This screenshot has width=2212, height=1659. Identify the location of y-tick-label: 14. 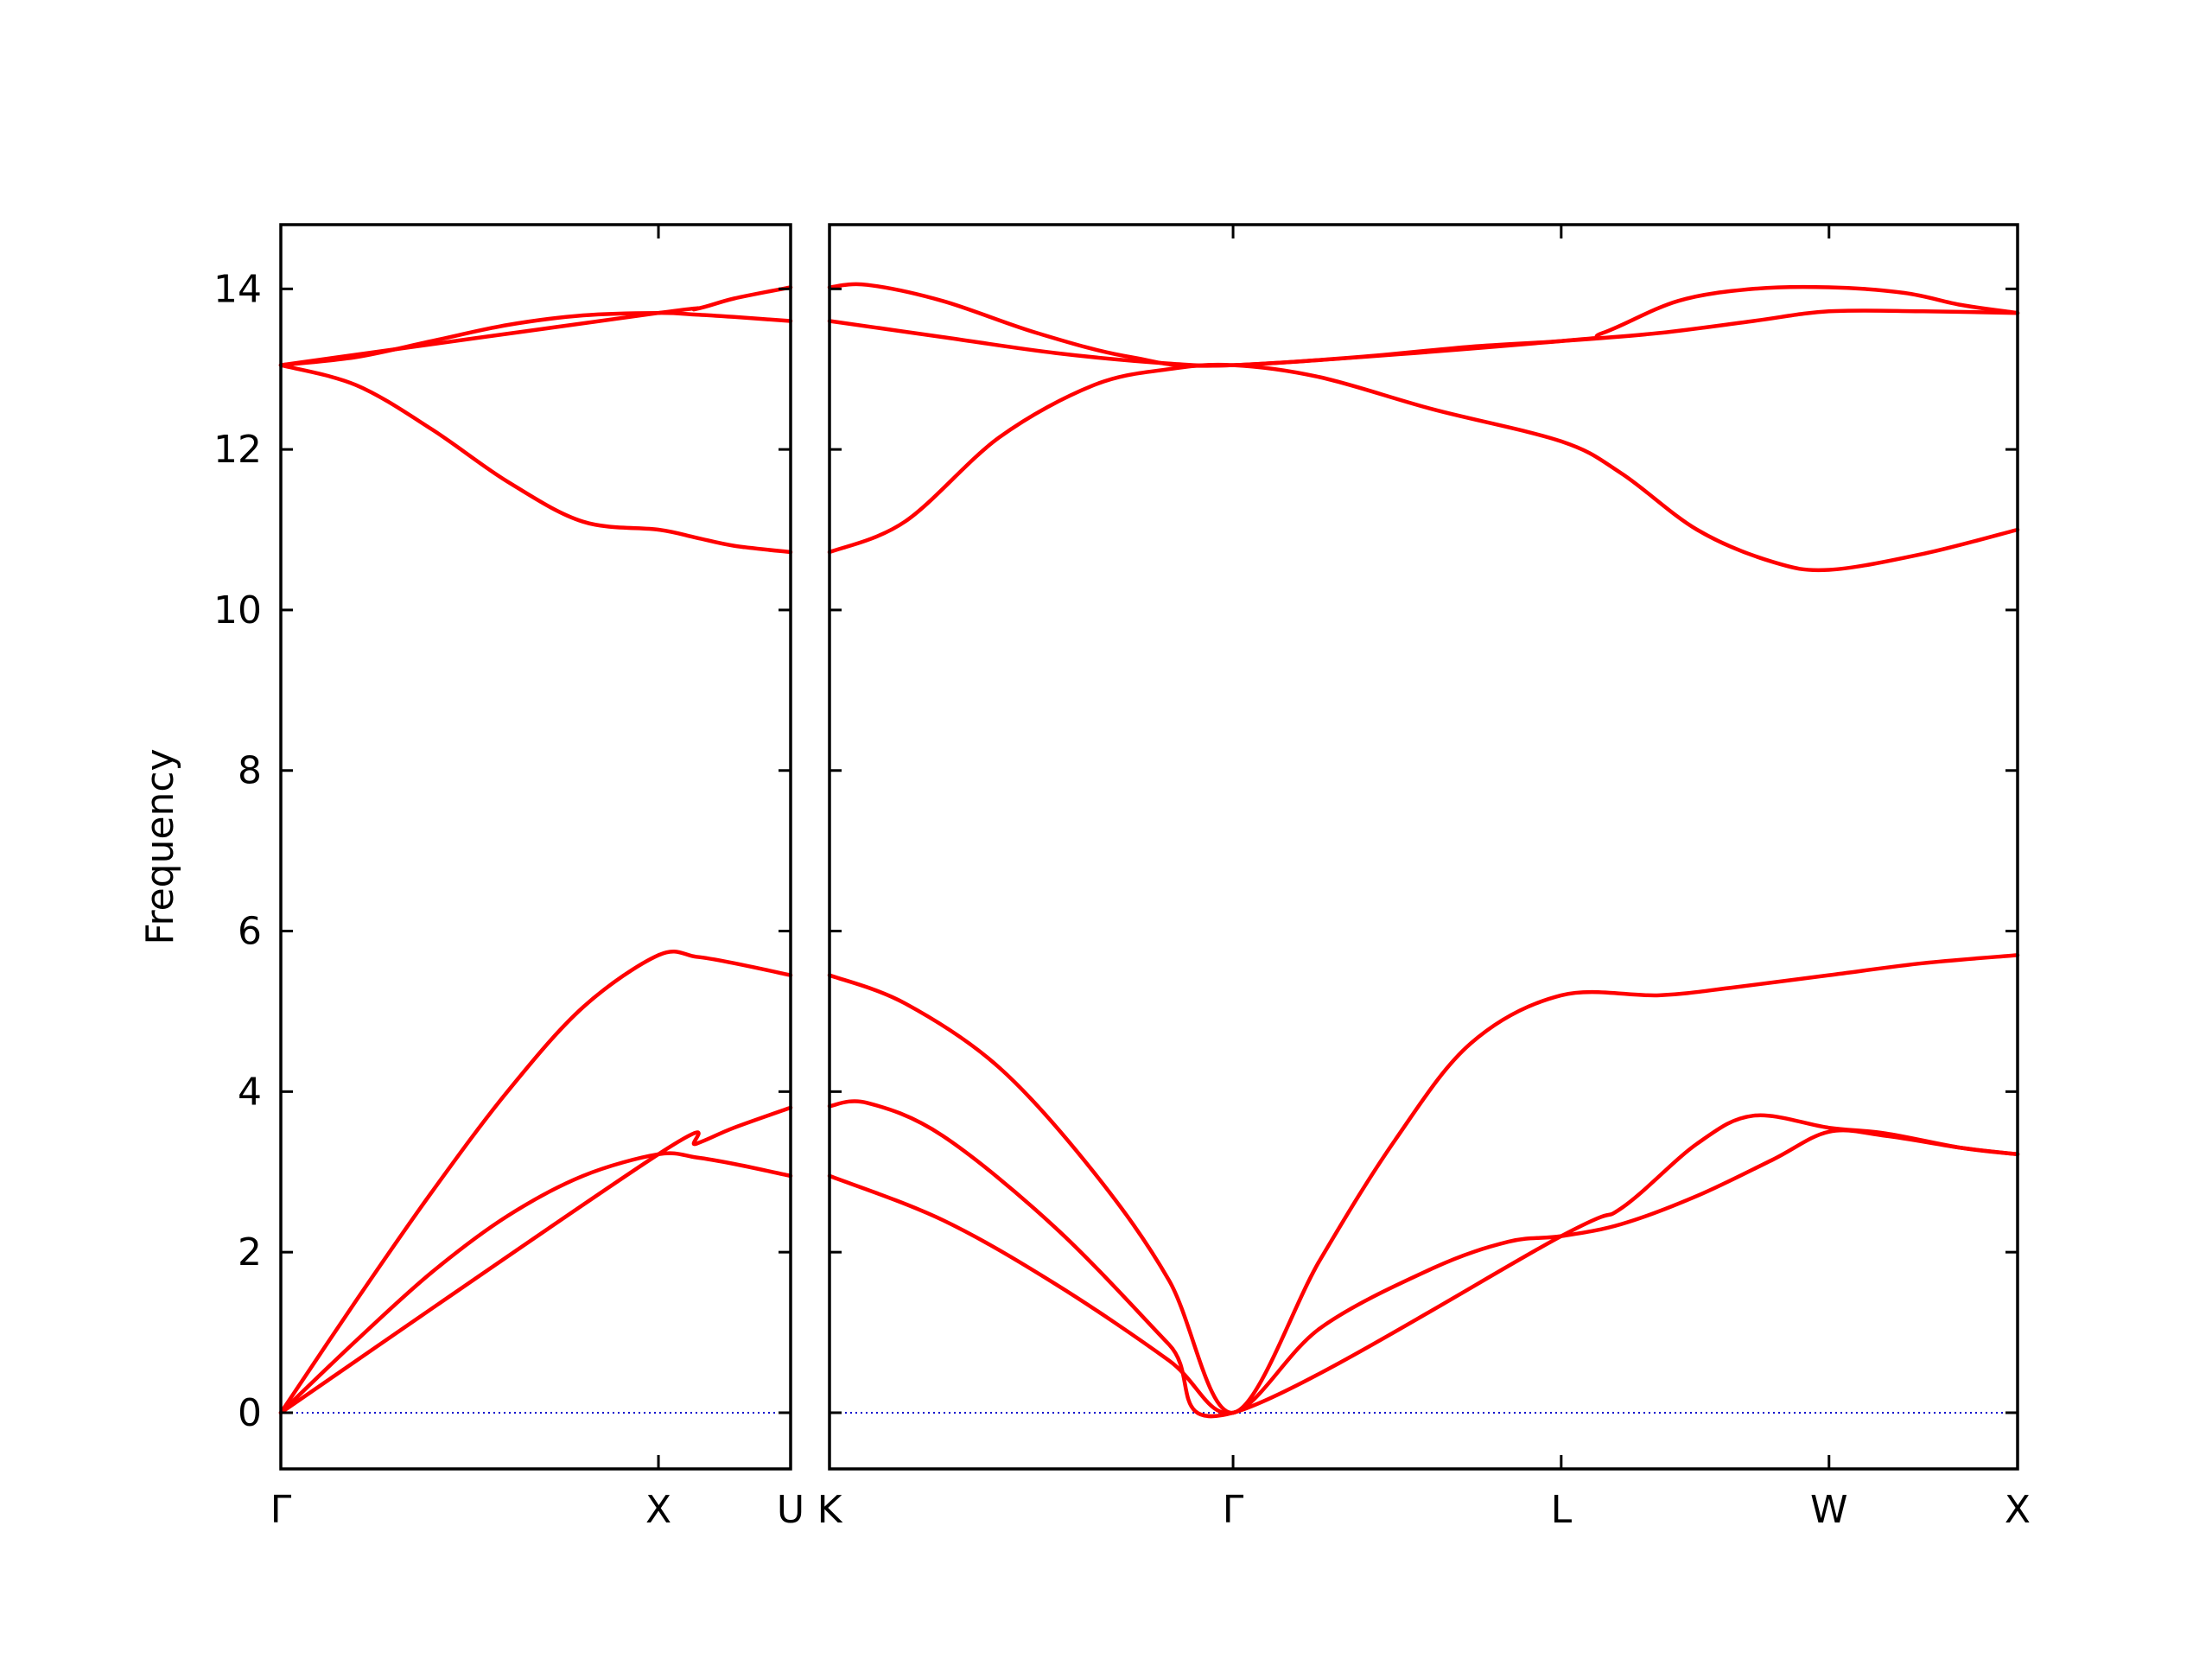
(237, 289).